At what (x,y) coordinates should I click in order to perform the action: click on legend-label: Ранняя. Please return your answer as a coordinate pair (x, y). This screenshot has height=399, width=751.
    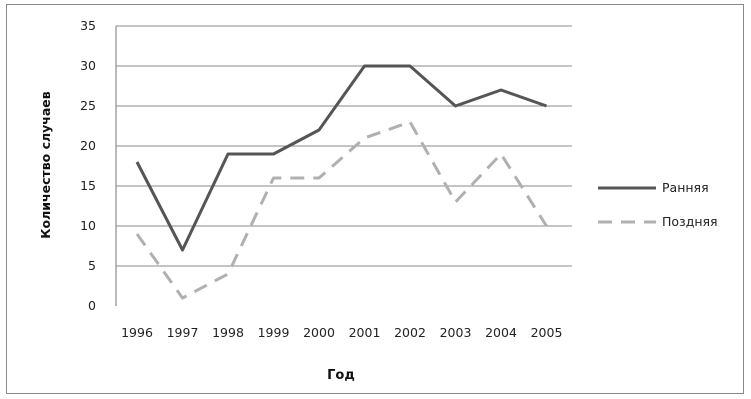
    Looking at the image, I should click on (685, 187).